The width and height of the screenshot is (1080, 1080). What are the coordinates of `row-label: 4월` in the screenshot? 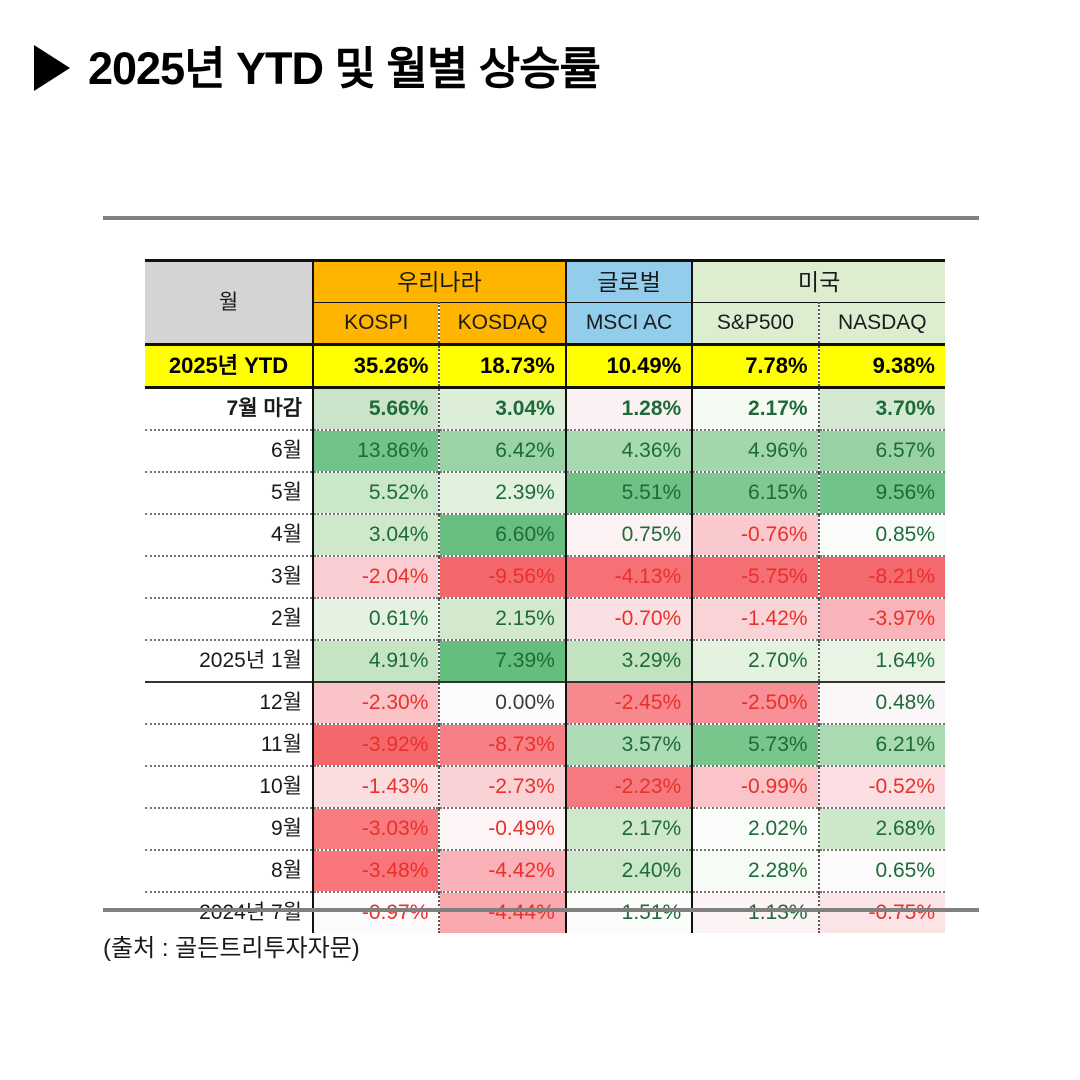 It's located at (229, 534).